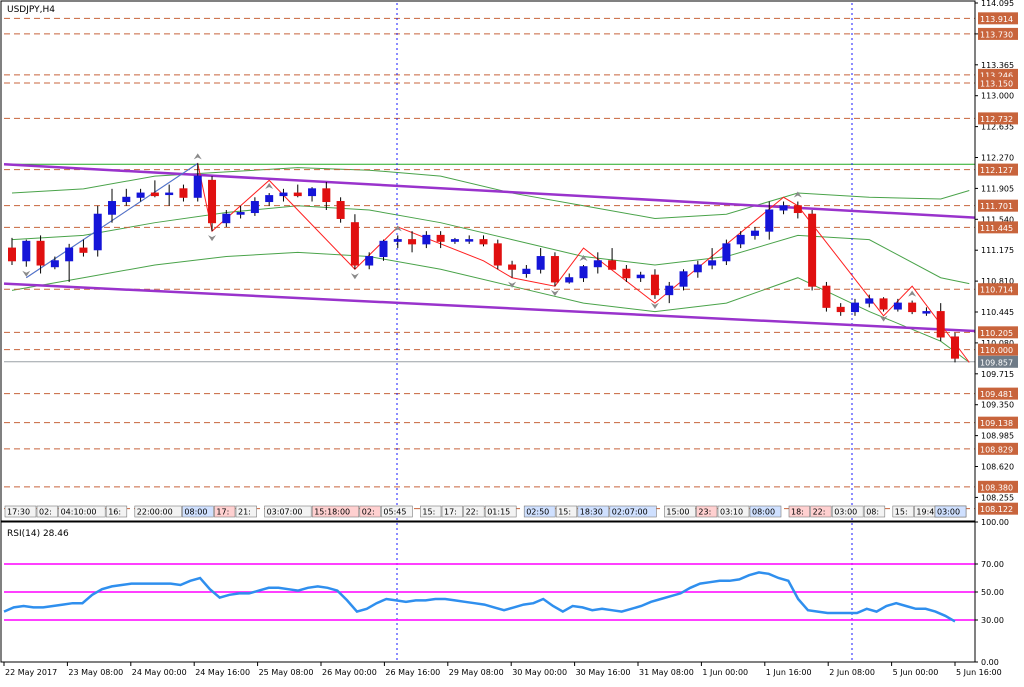 This screenshot has width=1024, height=687. I want to click on time-axis-label: 25 May 08:00, so click(286, 672).